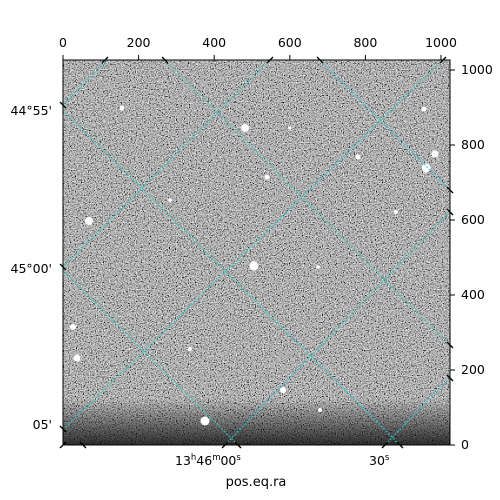  What do you see at coordinates (473, 294) in the screenshot?
I see `right-tick-label: 400` at bounding box center [473, 294].